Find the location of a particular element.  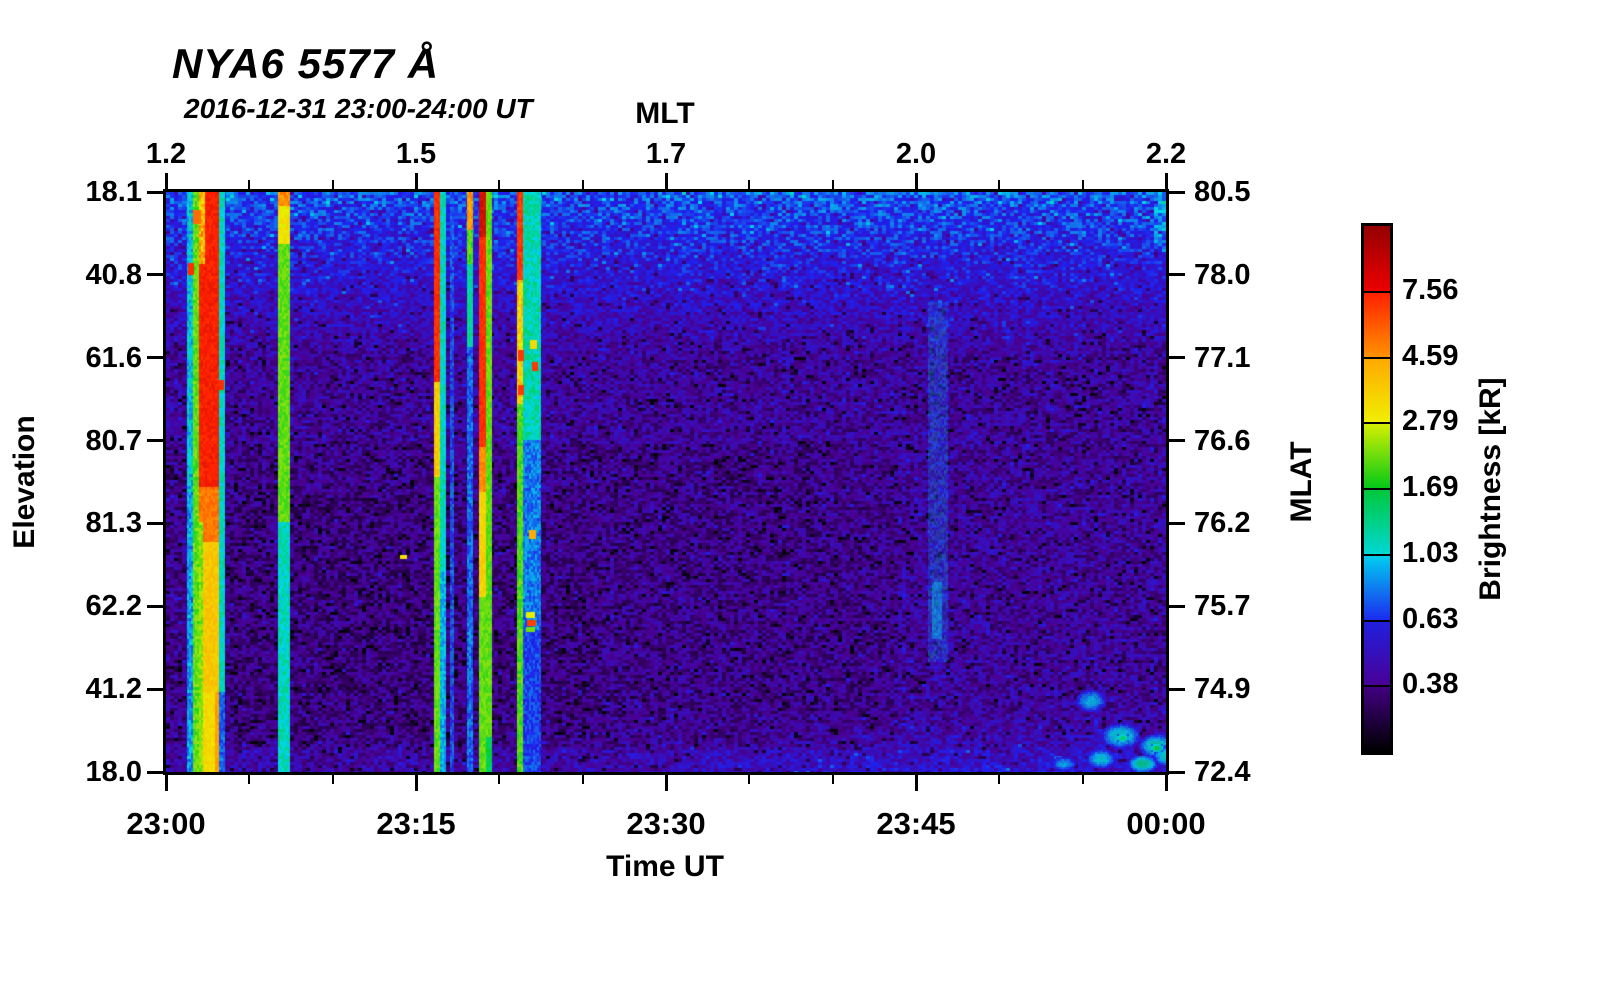

bottom-axis-title: Time UT is located at coordinates (665, 866).